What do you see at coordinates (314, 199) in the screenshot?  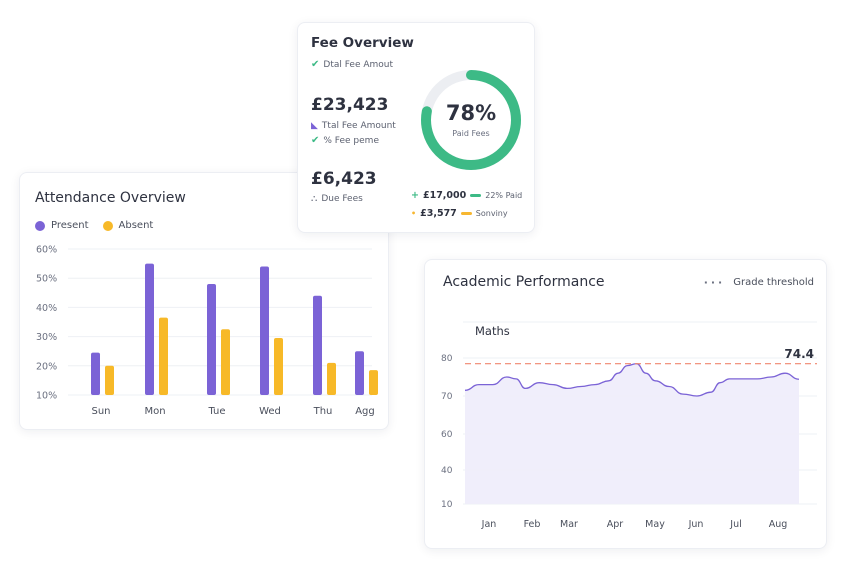 I see `bank-icon: ⛬` at bounding box center [314, 199].